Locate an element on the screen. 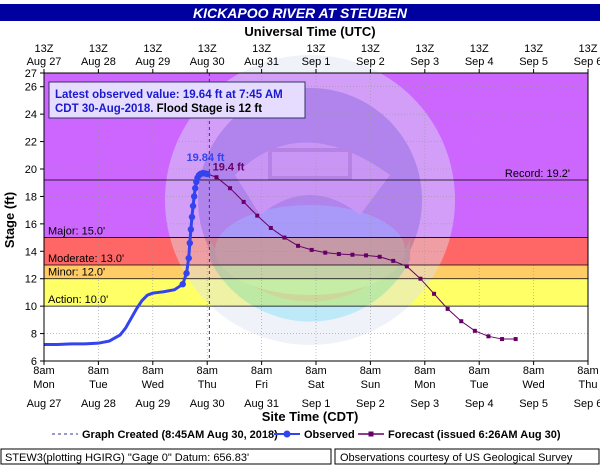 The height and width of the screenshot is (465, 600). x-axis-label: Site Time (CDT) is located at coordinates (310, 416).